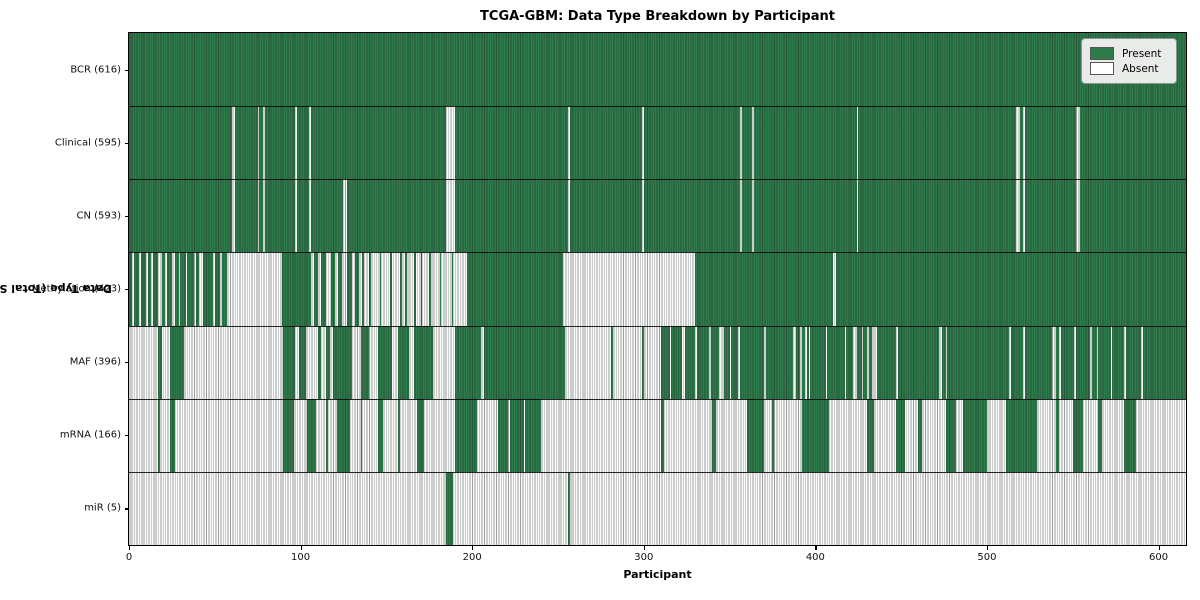 The image size is (1200, 600). What do you see at coordinates (102, 508) in the screenshot?
I see `y-tick-label-miR: miR (5)` at bounding box center [102, 508].